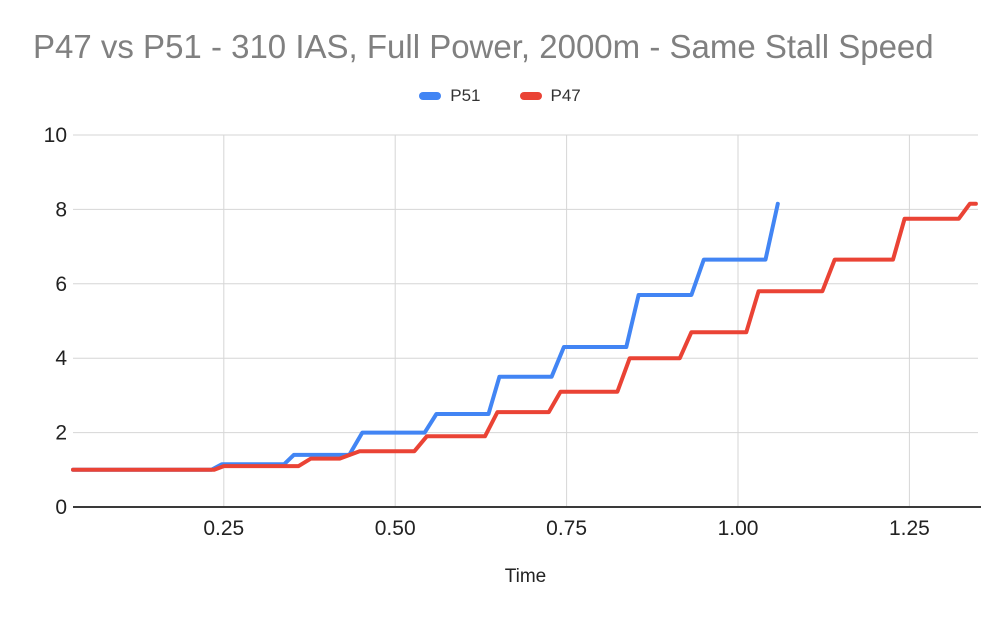  Describe the element at coordinates (61, 433) in the screenshot. I see `y-tick-label: 2` at that location.